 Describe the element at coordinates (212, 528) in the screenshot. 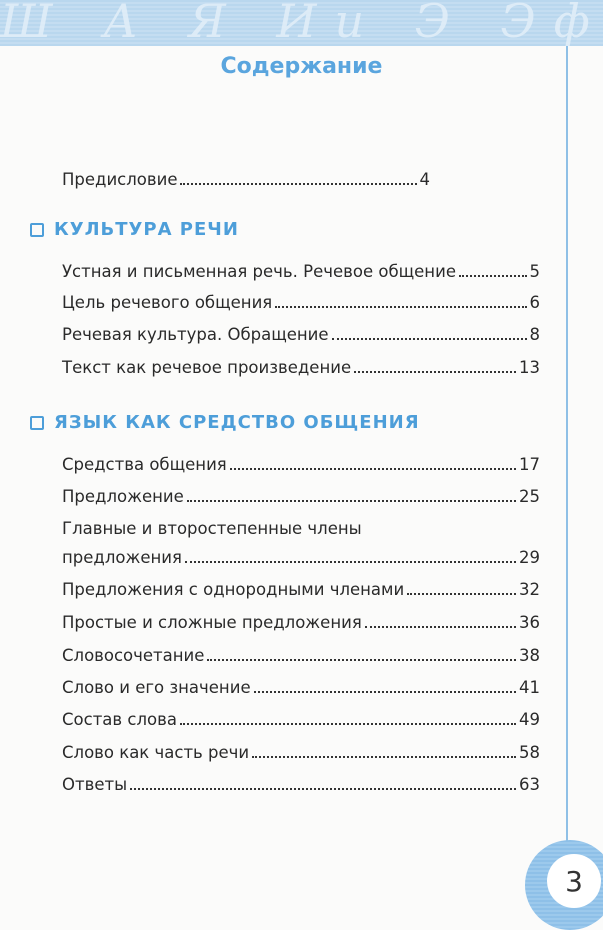

I see `entry-title: Главные и второстепенные члены` at that location.